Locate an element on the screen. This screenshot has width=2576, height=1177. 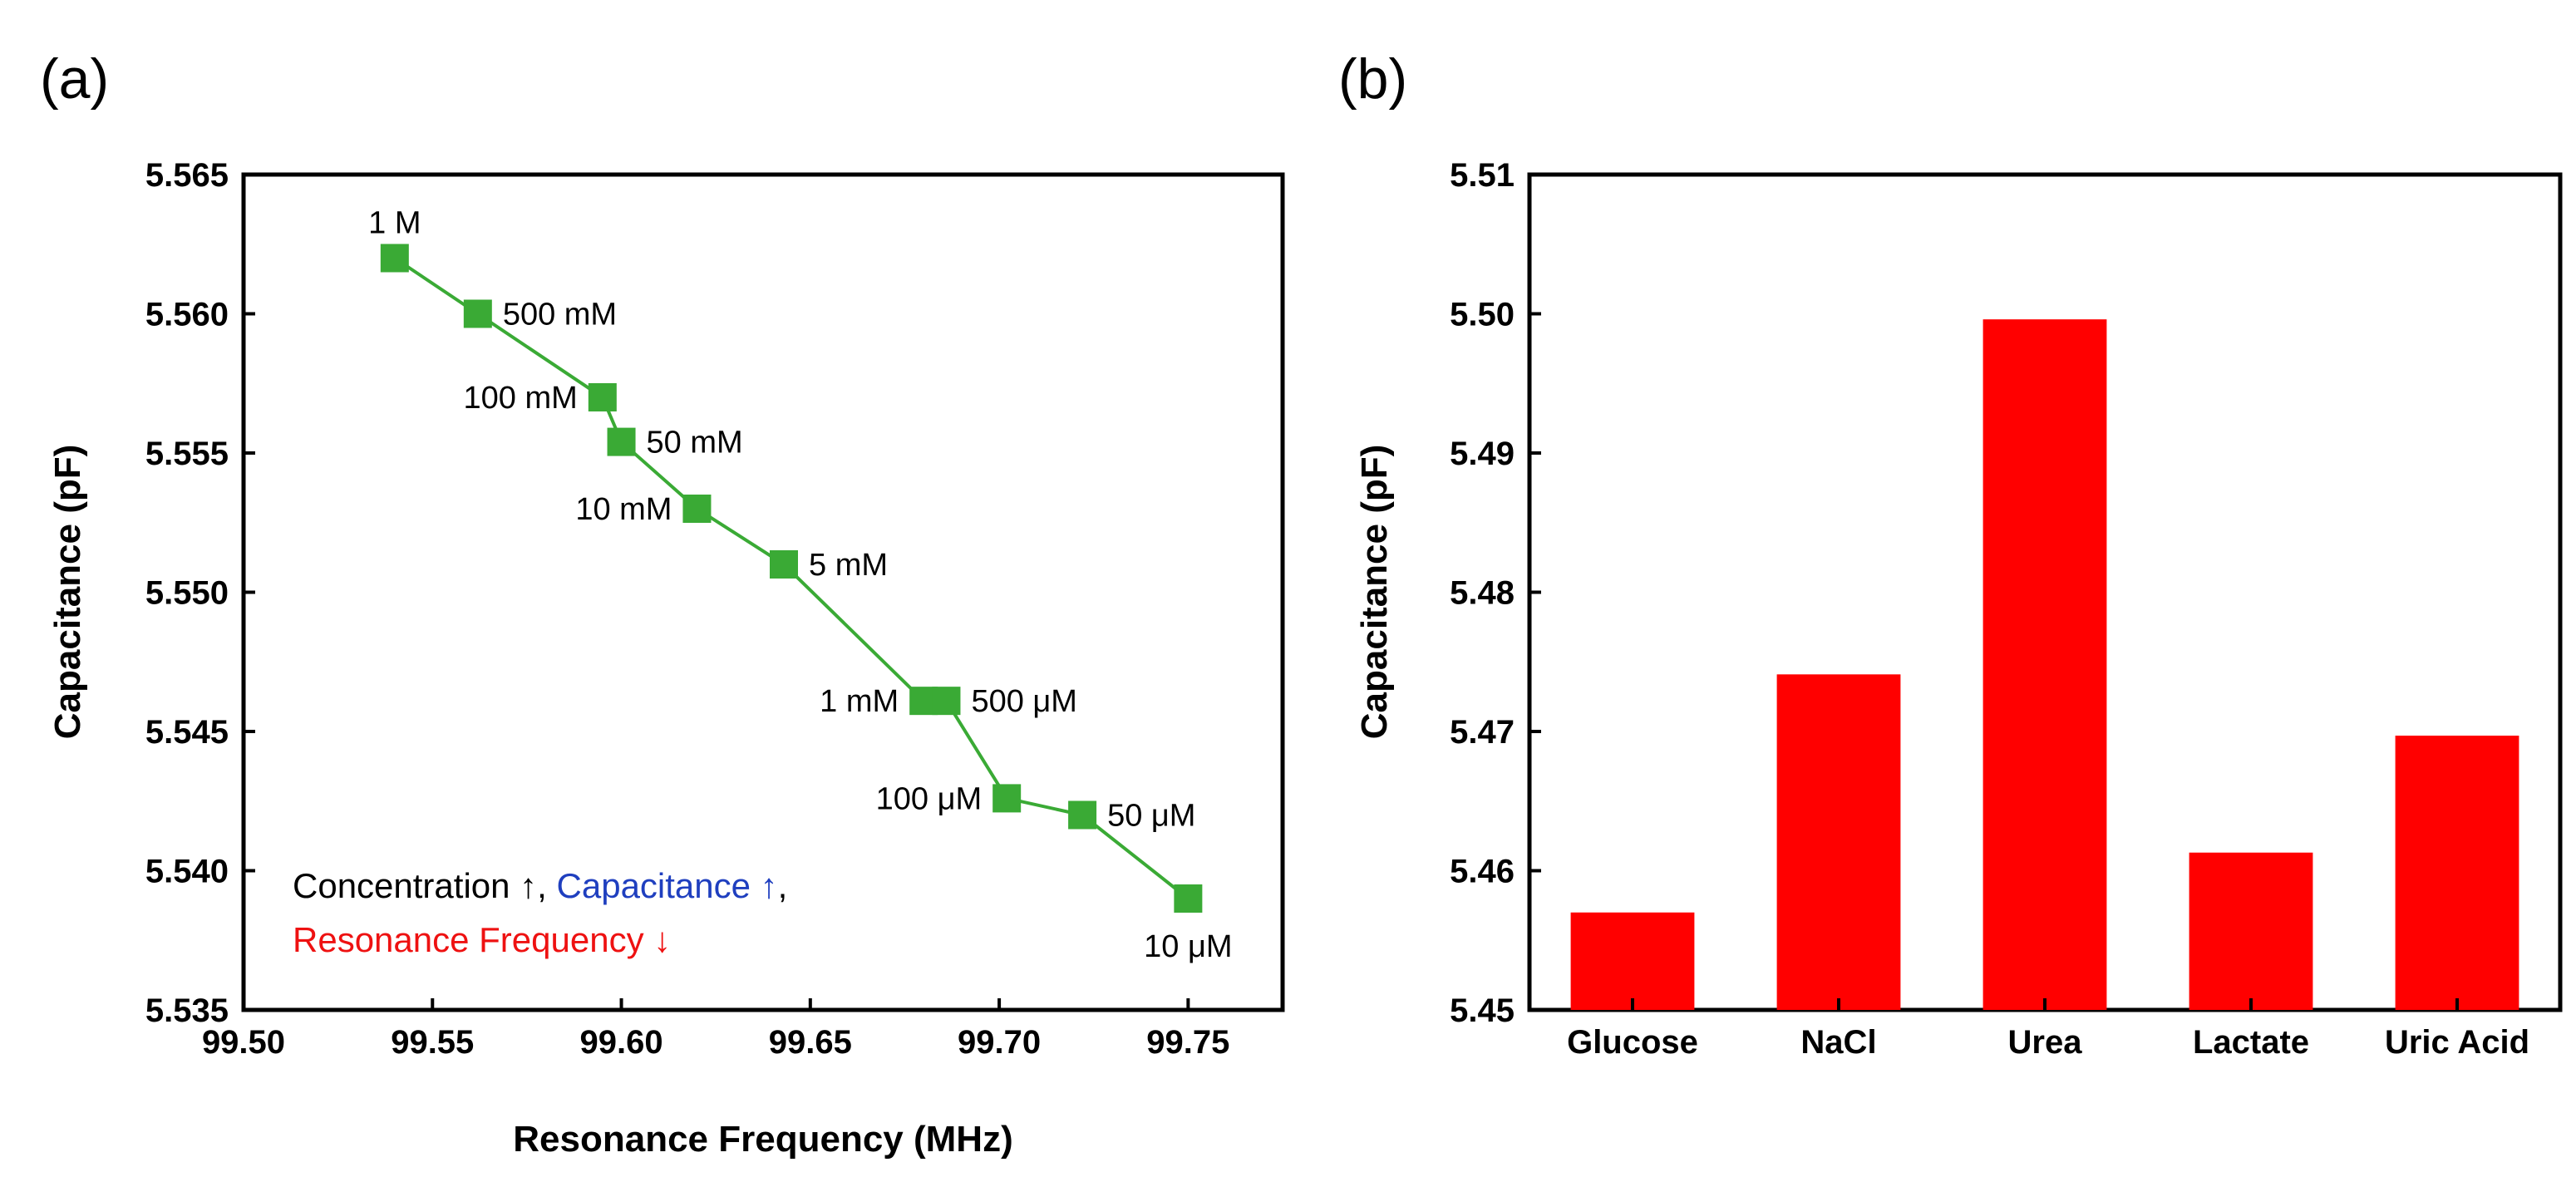
y-tick-label: 5.46 is located at coordinates (1482, 872).